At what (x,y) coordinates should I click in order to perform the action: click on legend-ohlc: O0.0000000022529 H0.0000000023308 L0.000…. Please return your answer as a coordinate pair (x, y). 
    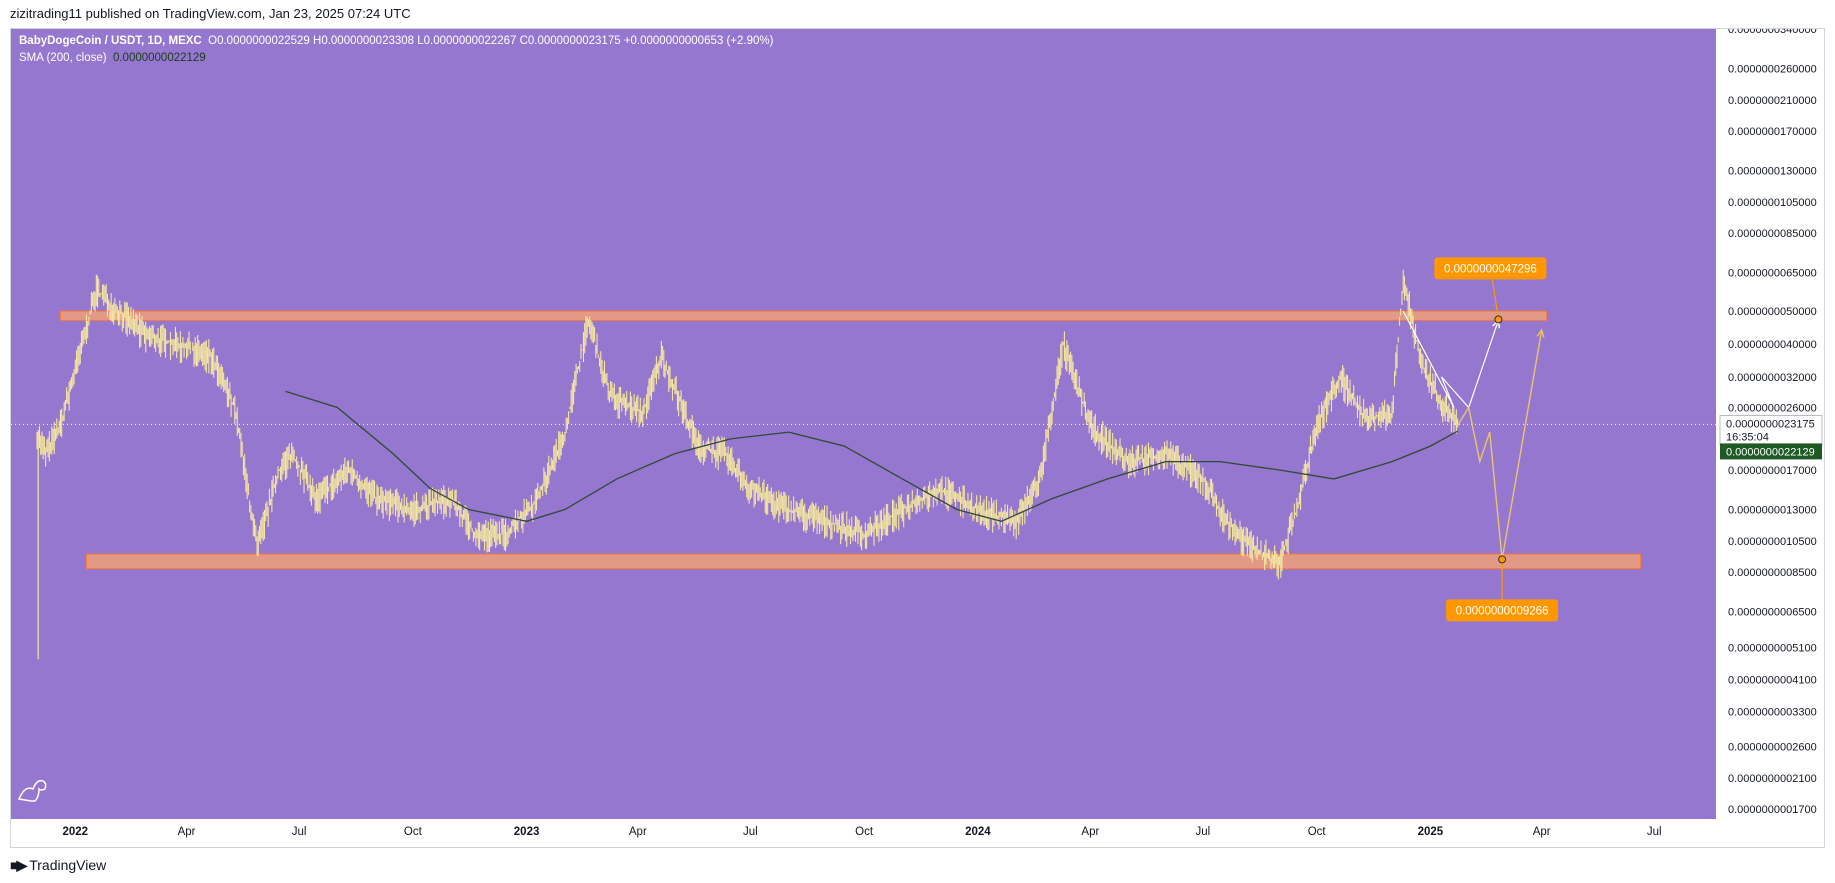
    Looking at the image, I should click on (491, 41).